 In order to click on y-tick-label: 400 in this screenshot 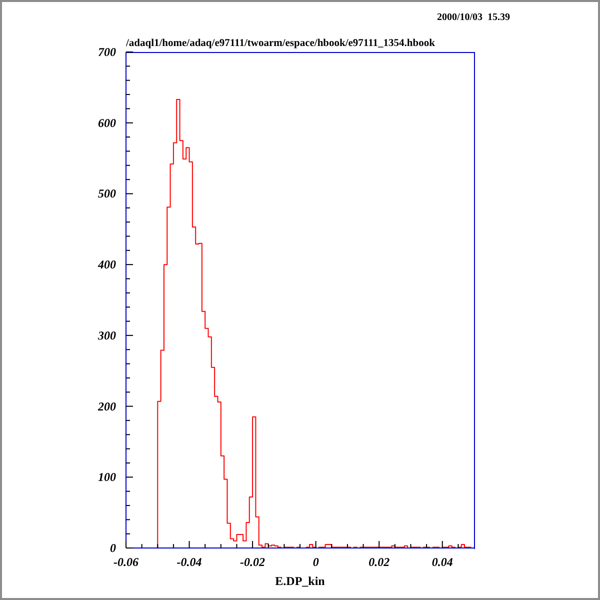, I will do `click(106, 265)`.